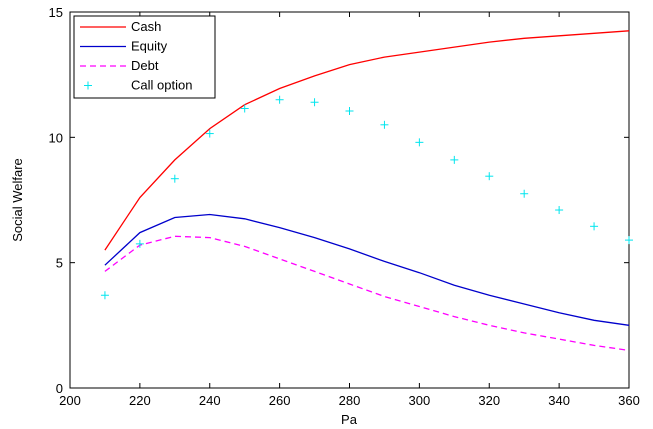 Image resolution: width=653 pixels, height=429 pixels. Describe the element at coordinates (629, 400) in the screenshot. I see `x-tick-label: 360` at that location.